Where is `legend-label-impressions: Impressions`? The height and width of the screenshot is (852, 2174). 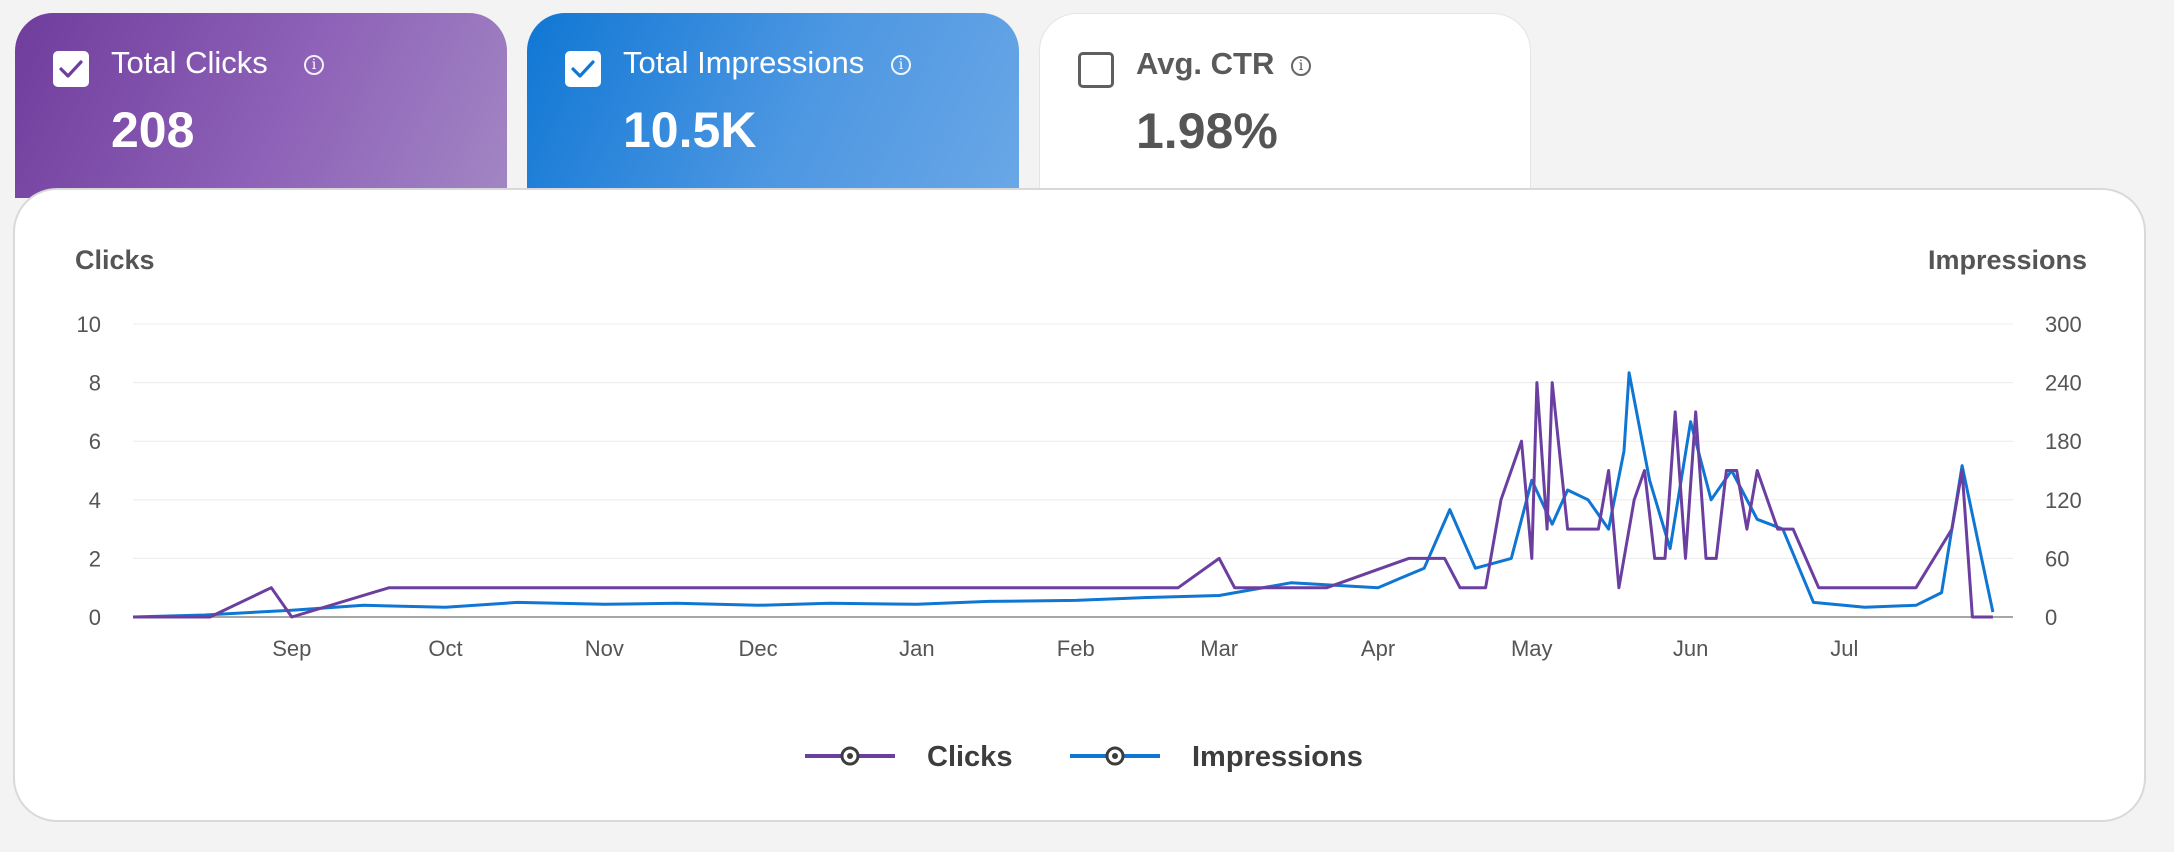 legend-label-impressions: Impressions is located at coordinates (1277, 757).